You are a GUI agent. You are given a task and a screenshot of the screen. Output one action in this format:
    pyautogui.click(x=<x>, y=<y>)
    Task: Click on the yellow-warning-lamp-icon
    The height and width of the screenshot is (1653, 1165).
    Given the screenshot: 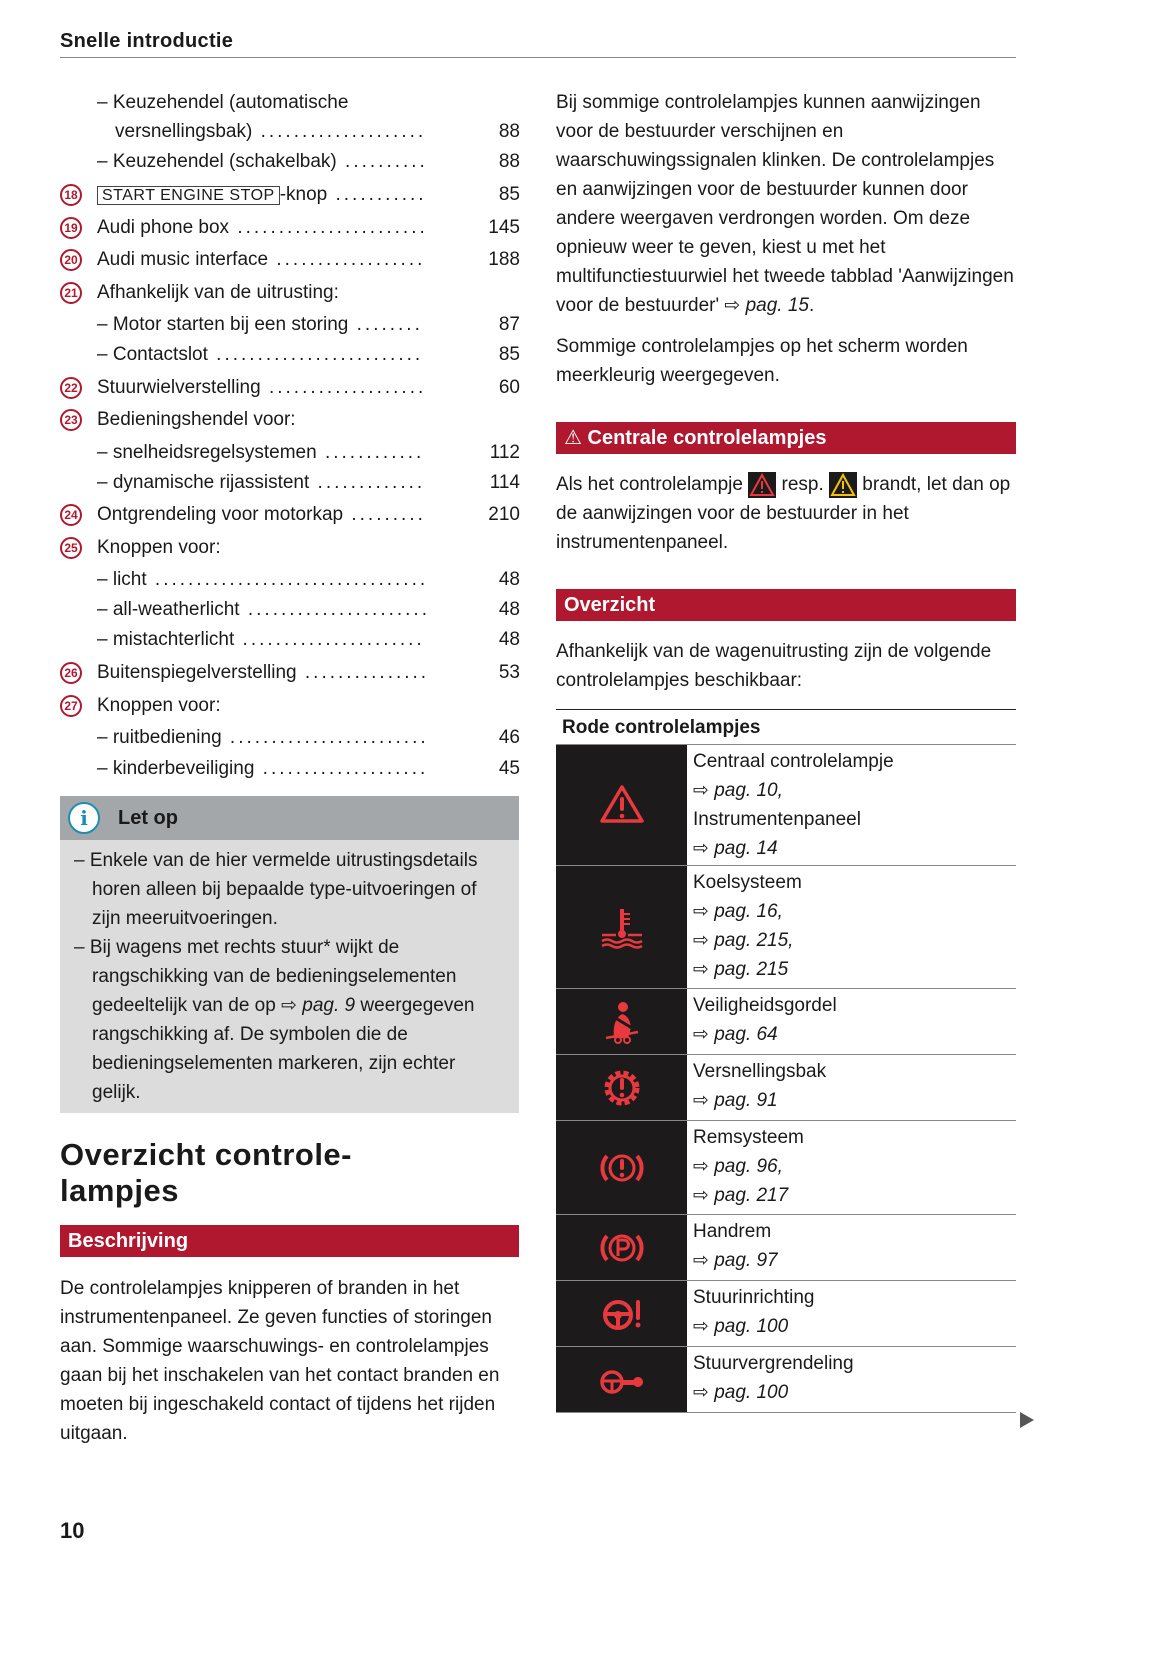 What is the action you would take?
    pyautogui.click(x=843, y=484)
    